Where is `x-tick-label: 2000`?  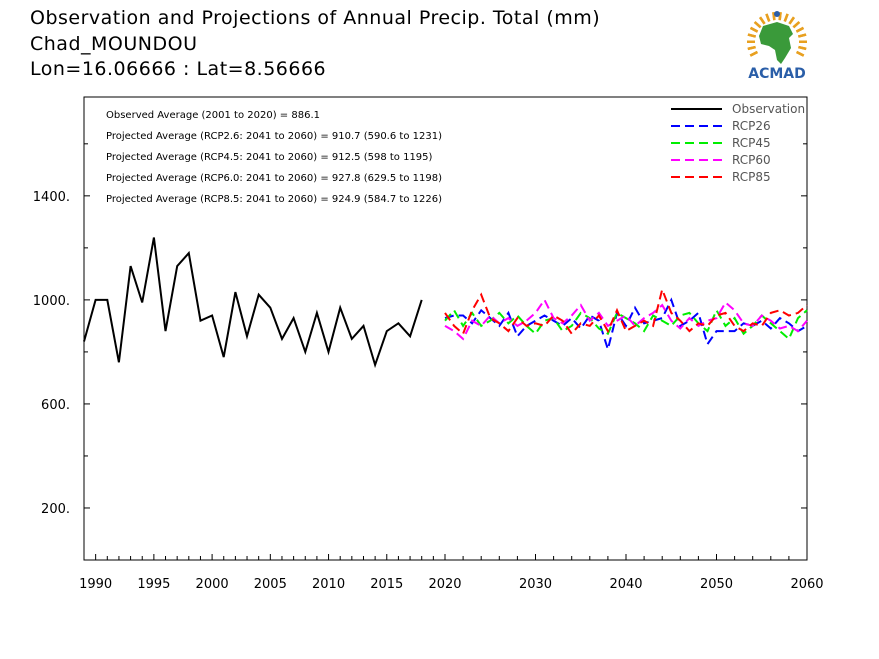 x-tick-label: 2000 is located at coordinates (212, 584).